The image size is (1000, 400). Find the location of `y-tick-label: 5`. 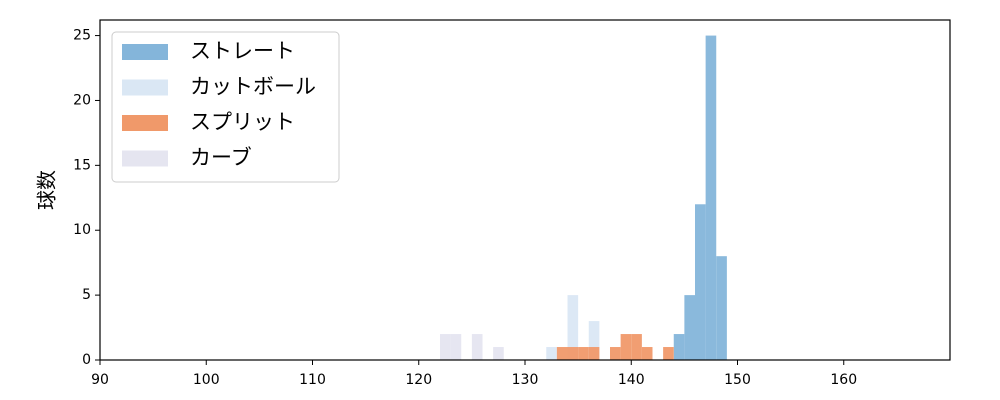

y-tick-label: 5 is located at coordinates (86, 295).